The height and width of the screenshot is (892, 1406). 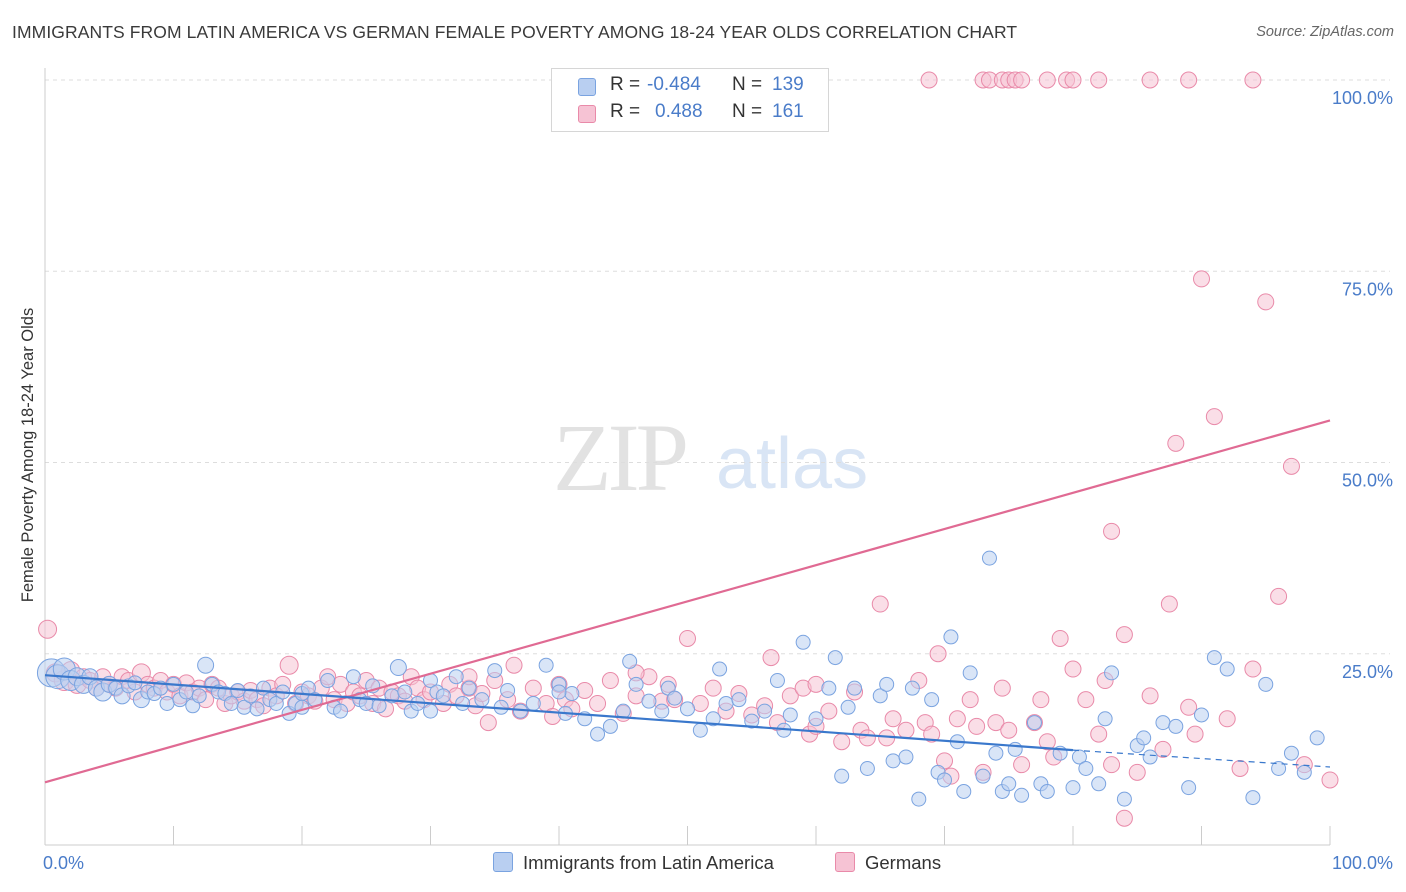 I want to click on bottom-legend-germans: Germans, so click(x=888, y=863).